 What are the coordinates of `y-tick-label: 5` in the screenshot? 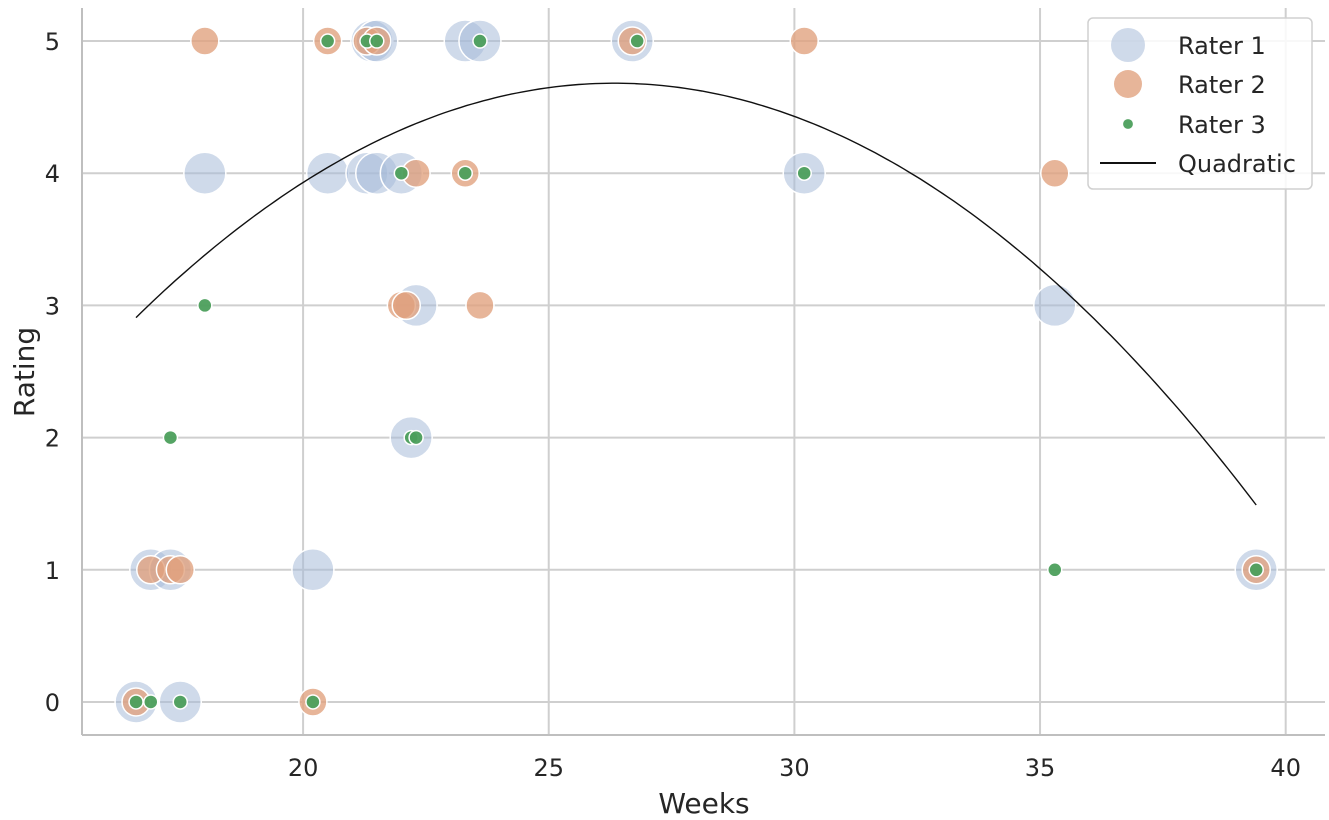 It's located at (52, 42).